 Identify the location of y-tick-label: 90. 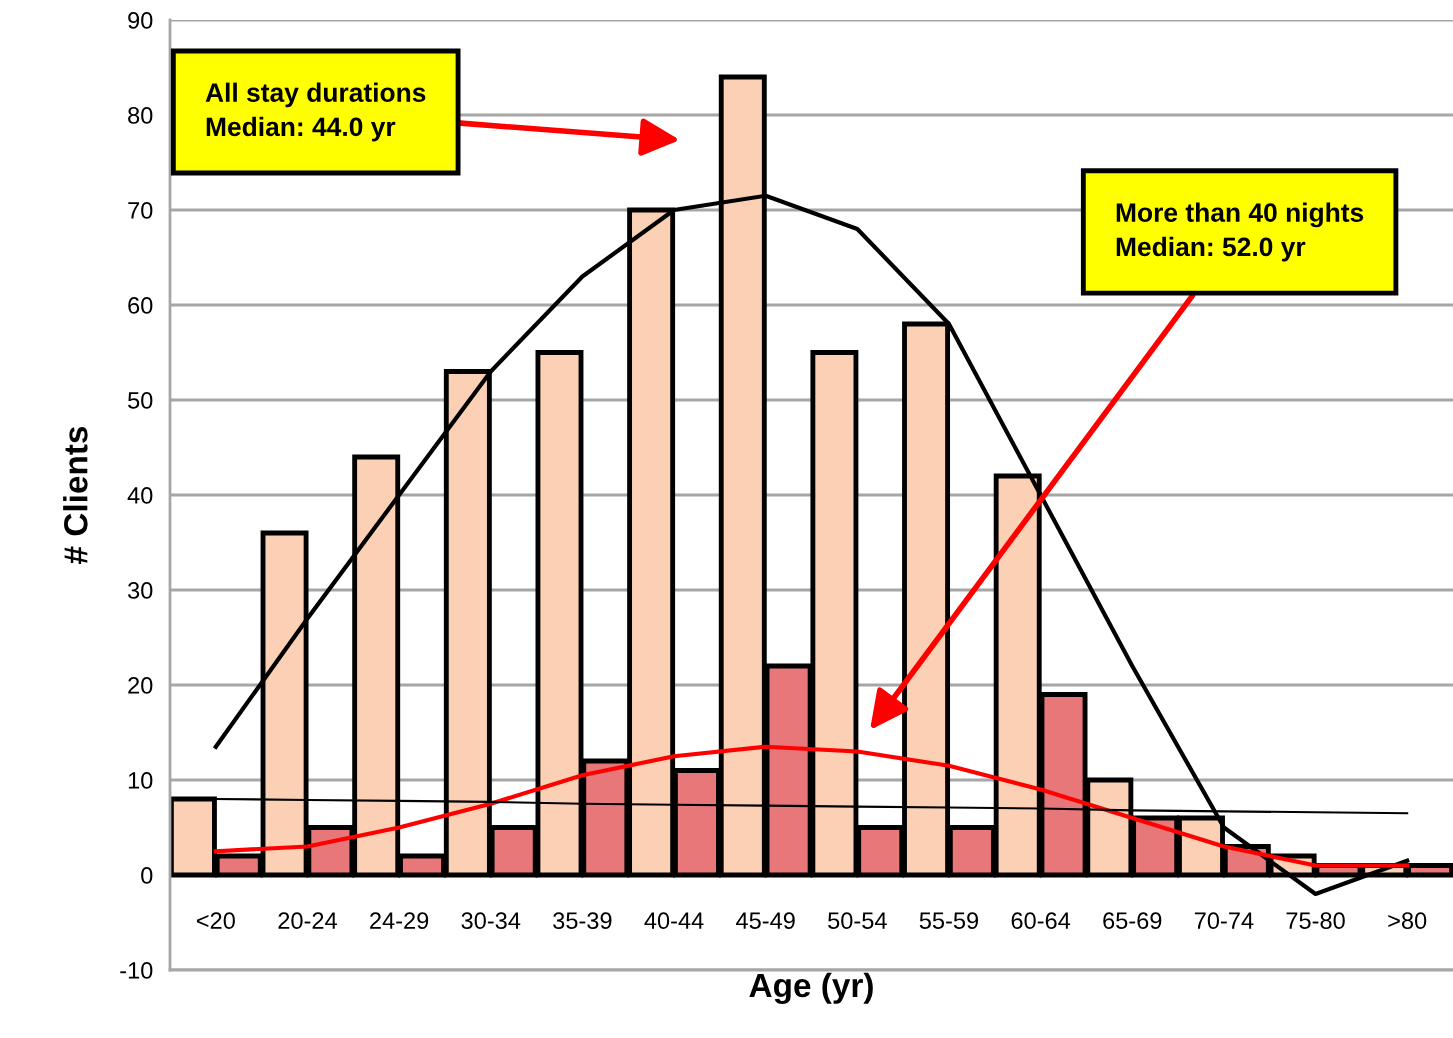
(140, 20).